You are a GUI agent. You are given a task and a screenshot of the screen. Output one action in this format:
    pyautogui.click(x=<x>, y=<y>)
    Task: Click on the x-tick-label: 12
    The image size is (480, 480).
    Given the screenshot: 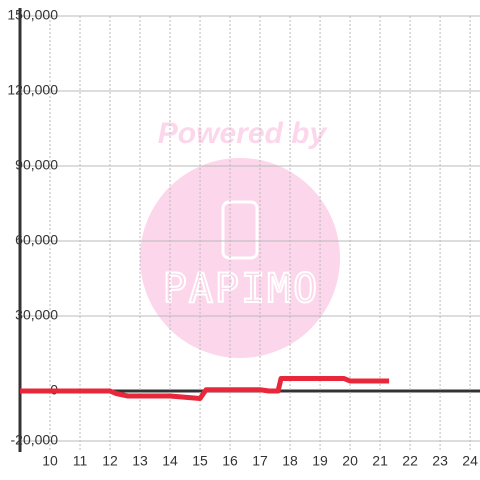 What is the action you would take?
    pyautogui.click(x=110, y=461)
    